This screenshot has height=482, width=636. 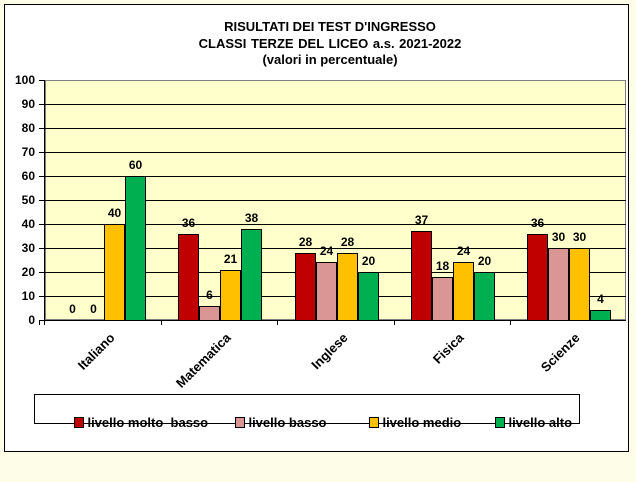 What do you see at coordinates (332, 320) in the screenshot?
I see `x-axis-line` at bounding box center [332, 320].